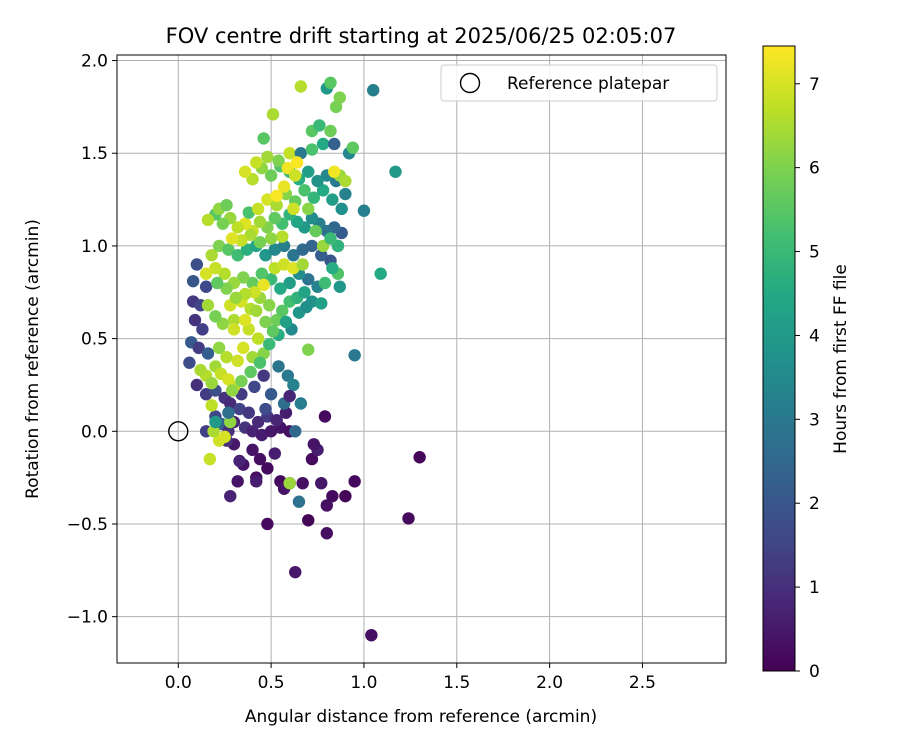 This screenshot has width=900, height=754. I want to click on x-axis: 0.0 0.5 1.0 1.5 2.0 2.5, so click(410, 678).